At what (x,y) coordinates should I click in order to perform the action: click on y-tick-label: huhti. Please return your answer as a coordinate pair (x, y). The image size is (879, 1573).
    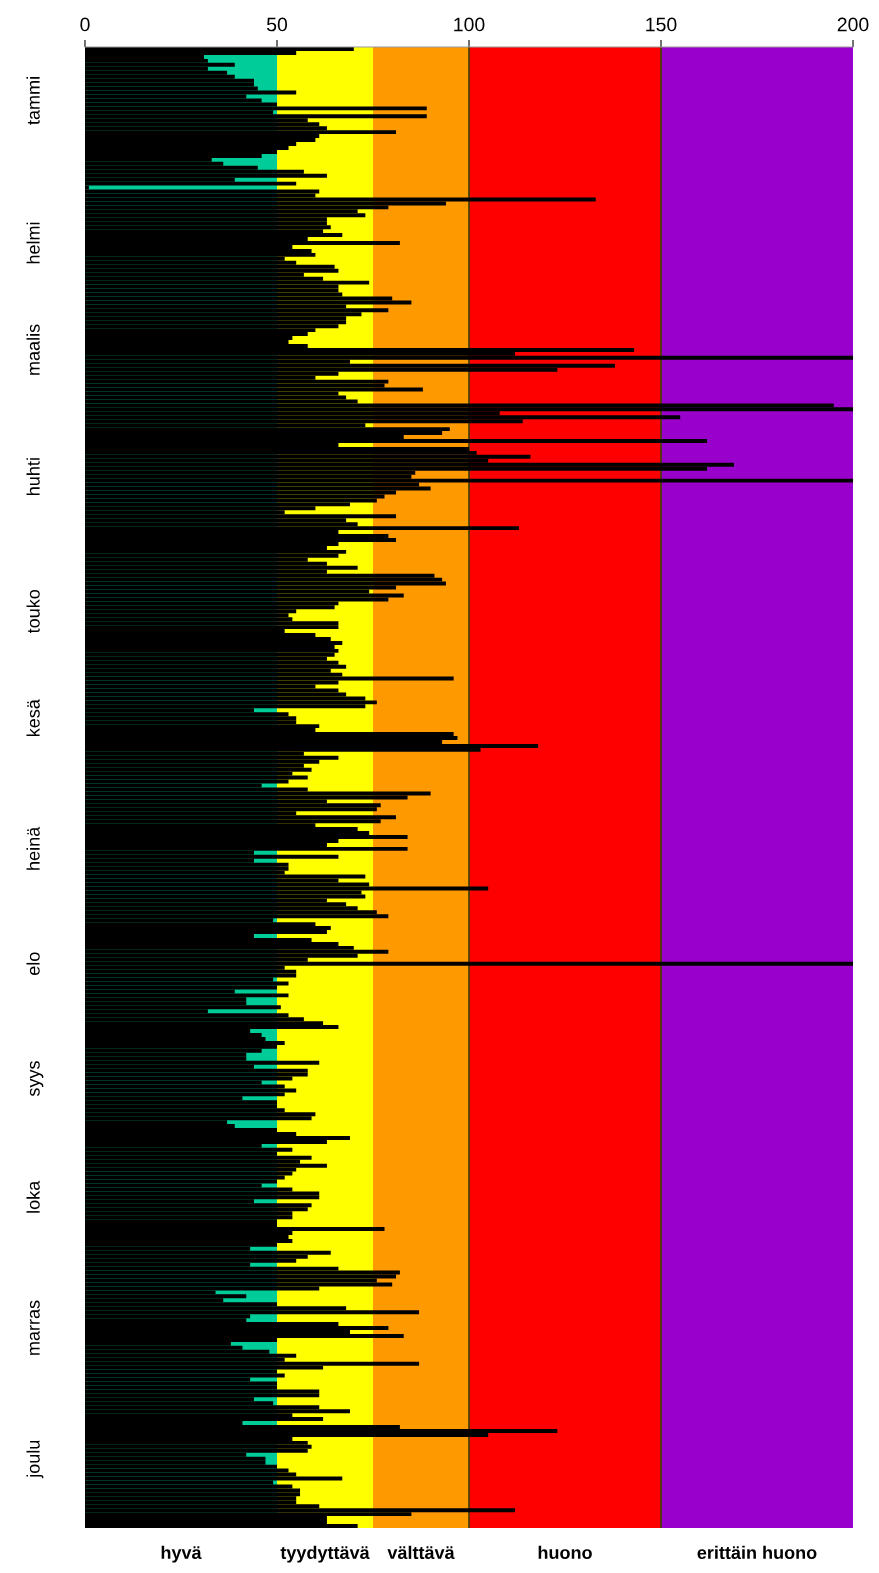
    Looking at the image, I should click on (33, 476).